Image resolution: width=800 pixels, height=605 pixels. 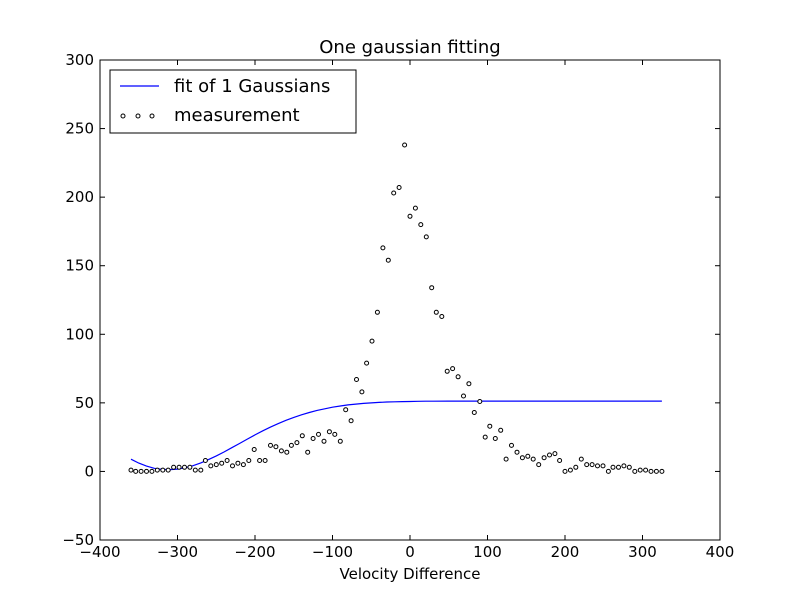 I want to click on x-tick-label: 0, so click(x=410, y=552).